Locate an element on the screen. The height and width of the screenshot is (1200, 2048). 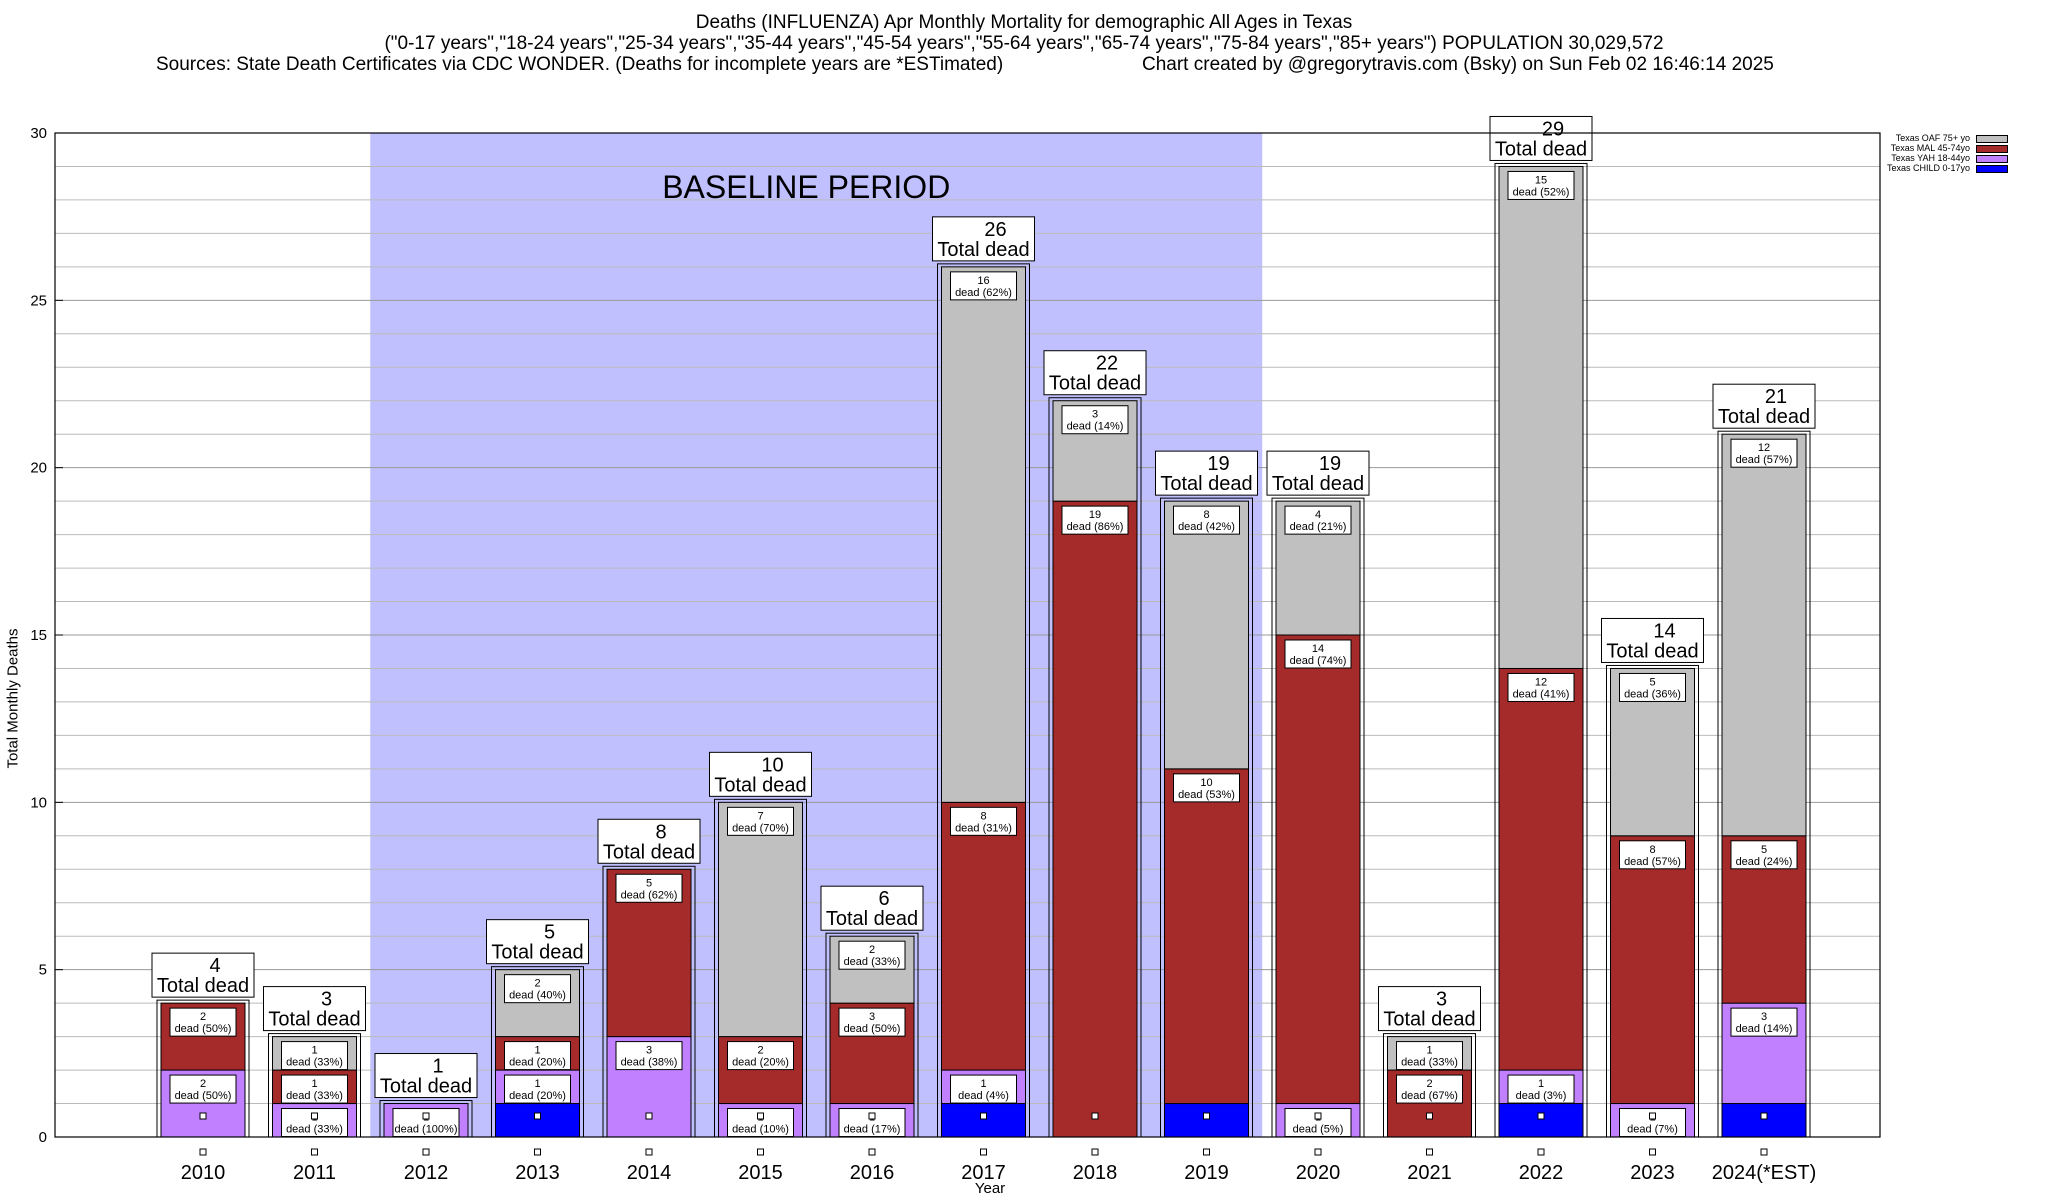
segment-percent-label: dead (53%) is located at coordinates (1206, 795).